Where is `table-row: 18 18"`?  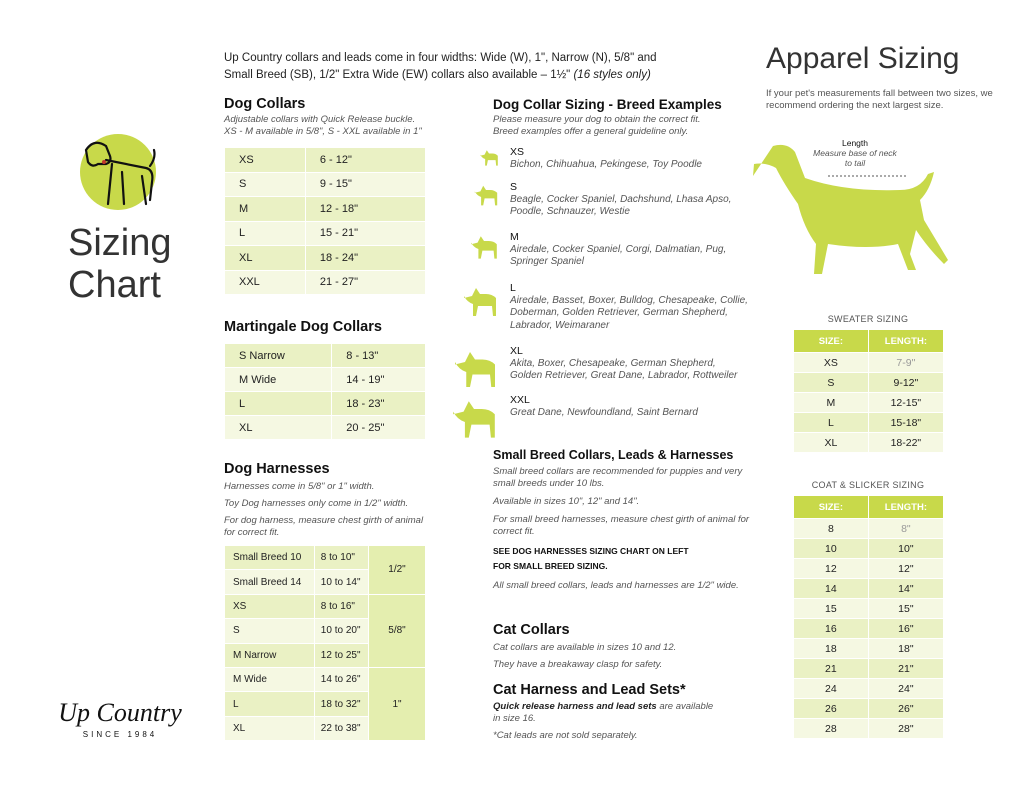 table-row: 18 18" is located at coordinates (869, 648).